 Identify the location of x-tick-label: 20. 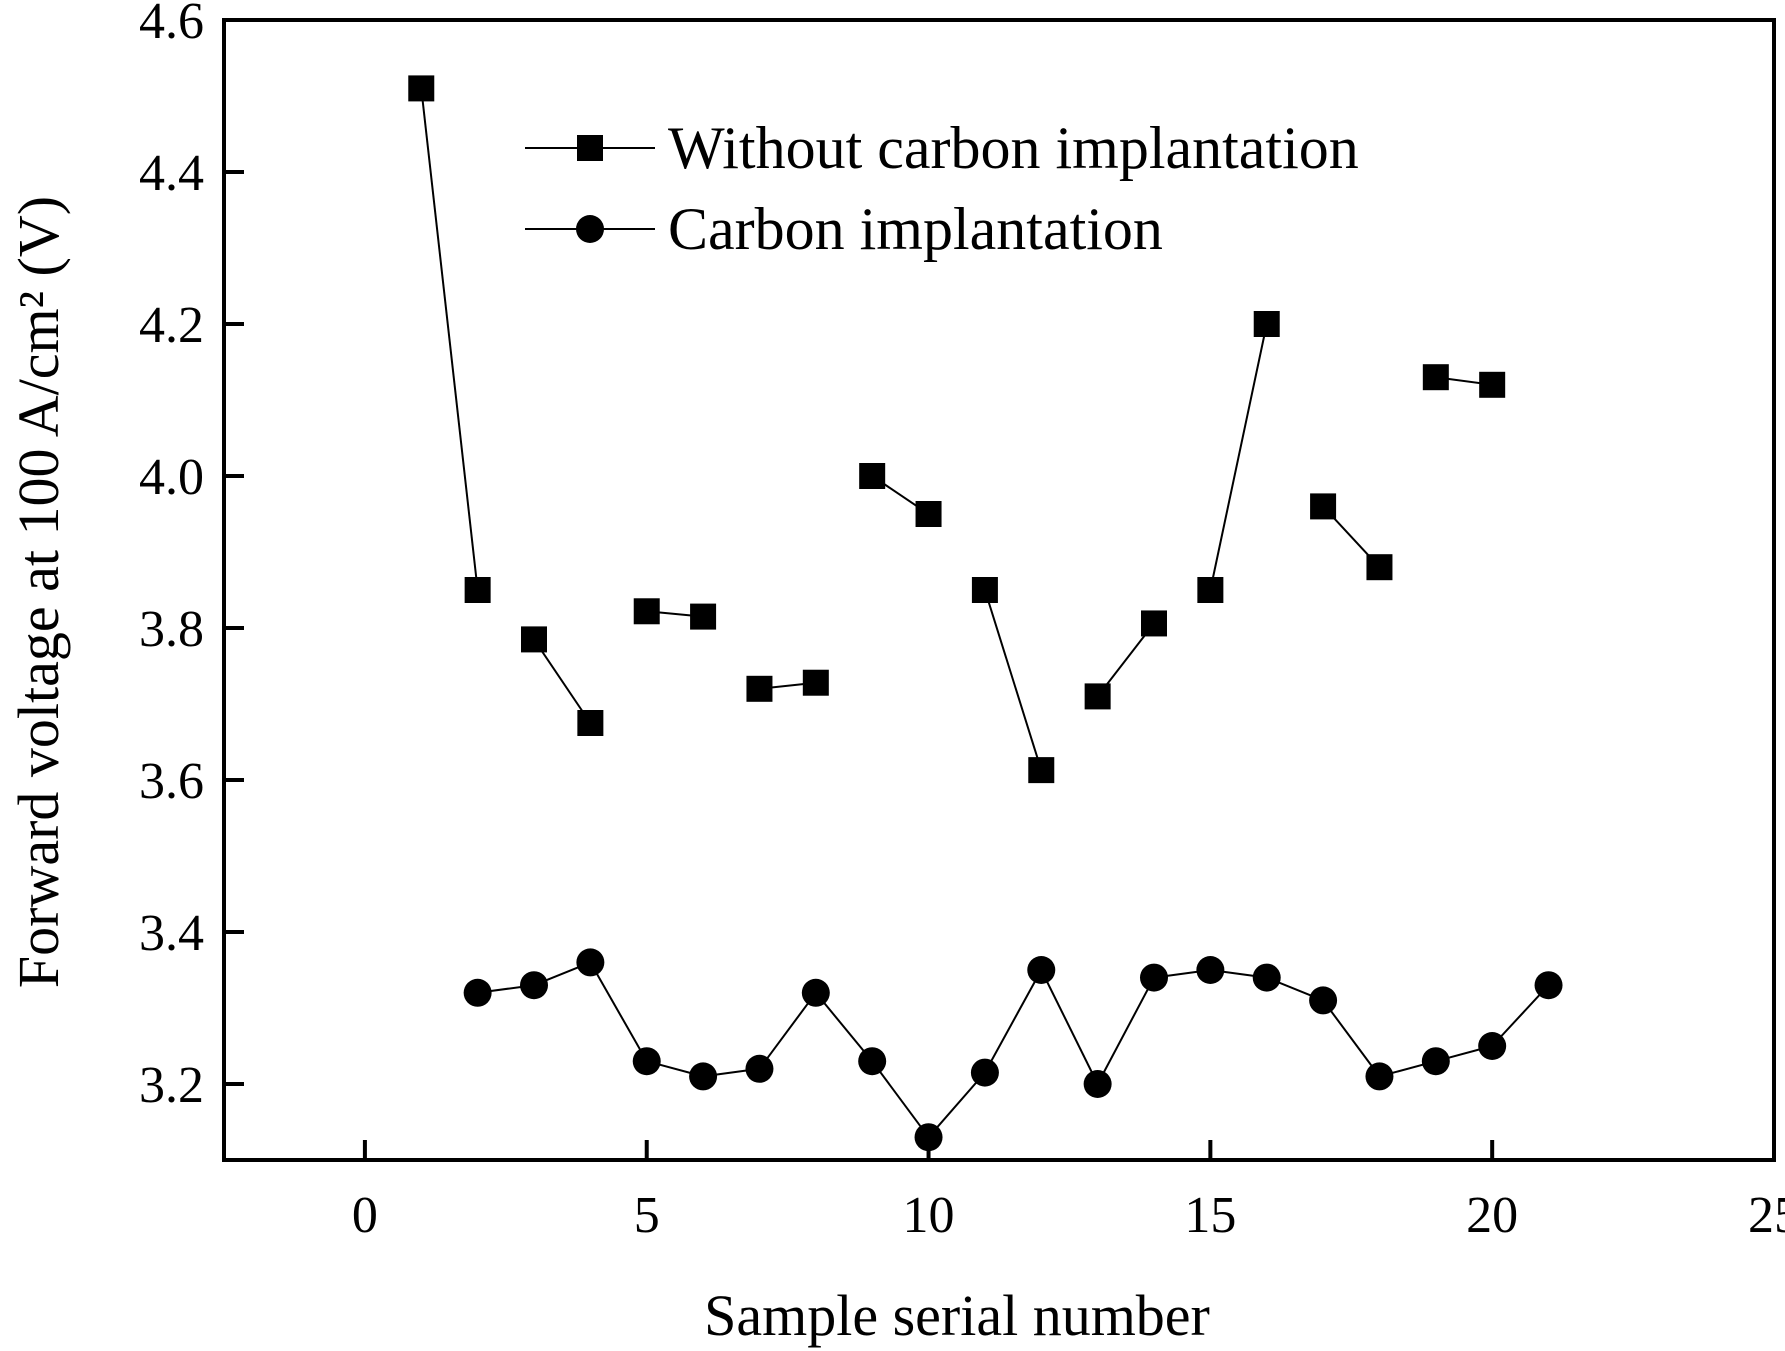
(1492, 1215).